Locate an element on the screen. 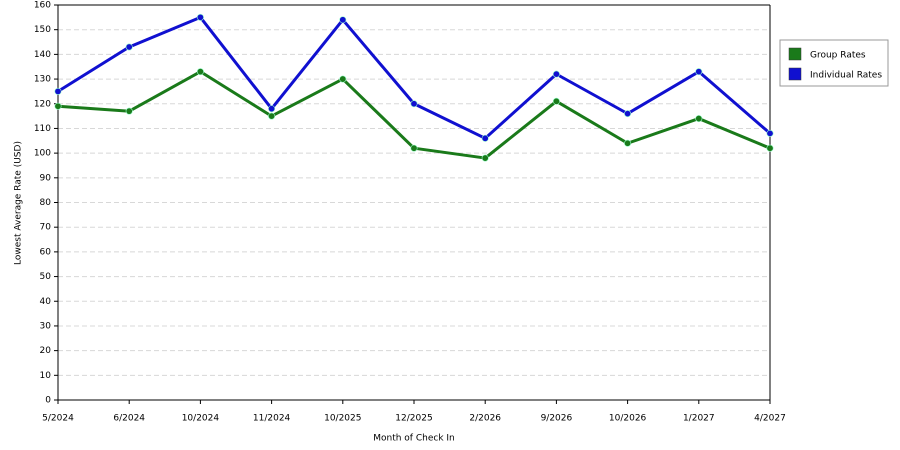 This screenshot has width=900, height=450. y-tick-label: 150 is located at coordinates (42, 30).